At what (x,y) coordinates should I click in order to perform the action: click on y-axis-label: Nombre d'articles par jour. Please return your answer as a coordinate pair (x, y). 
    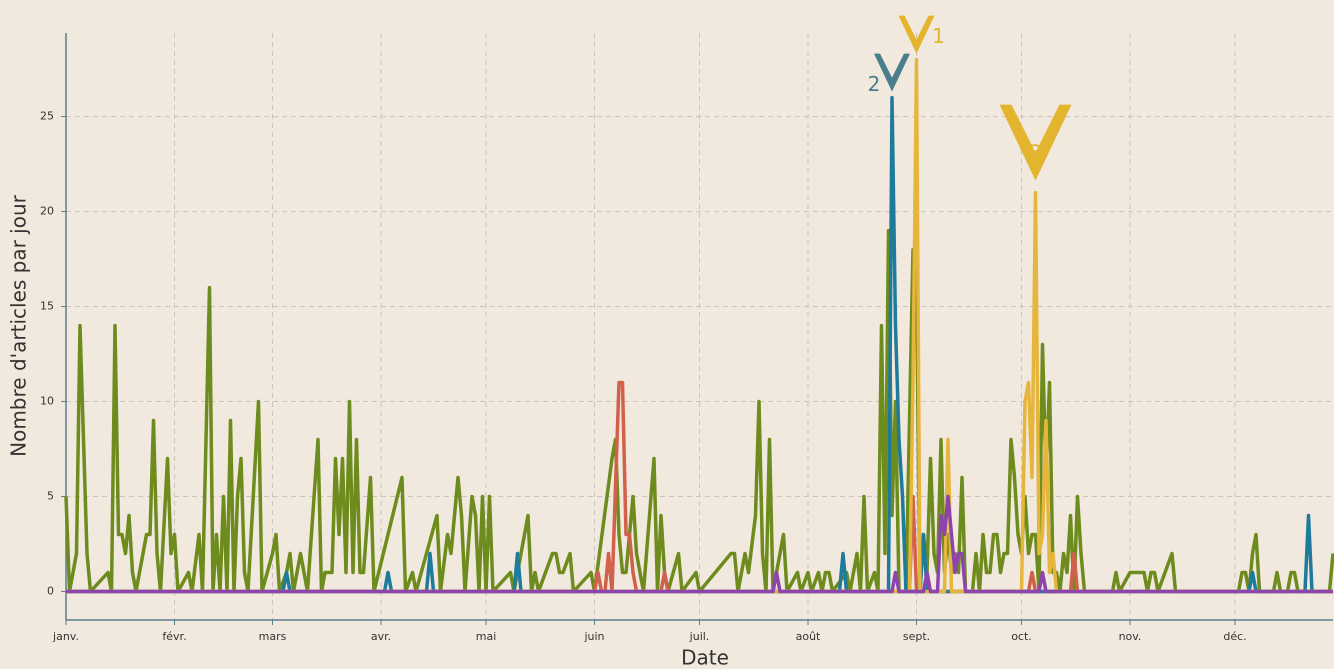
    Looking at the image, I should click on (19, 325).